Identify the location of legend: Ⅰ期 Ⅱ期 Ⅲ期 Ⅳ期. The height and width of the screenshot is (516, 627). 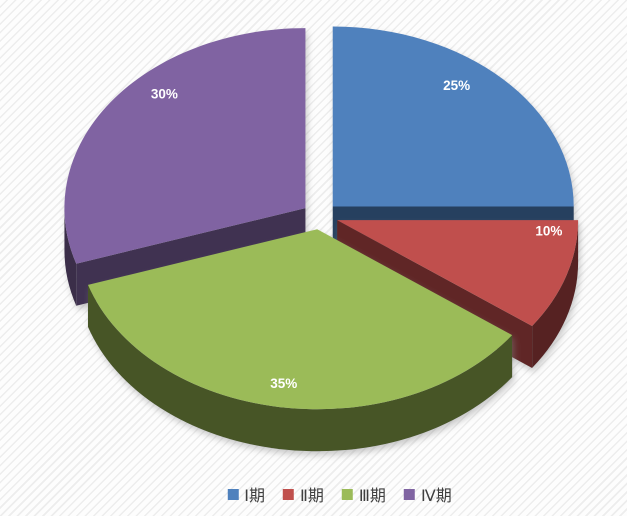
(339, 494).